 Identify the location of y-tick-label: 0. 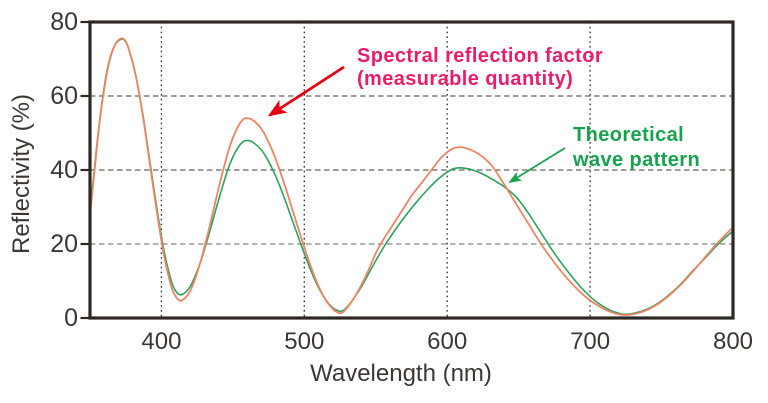
(71, 318).